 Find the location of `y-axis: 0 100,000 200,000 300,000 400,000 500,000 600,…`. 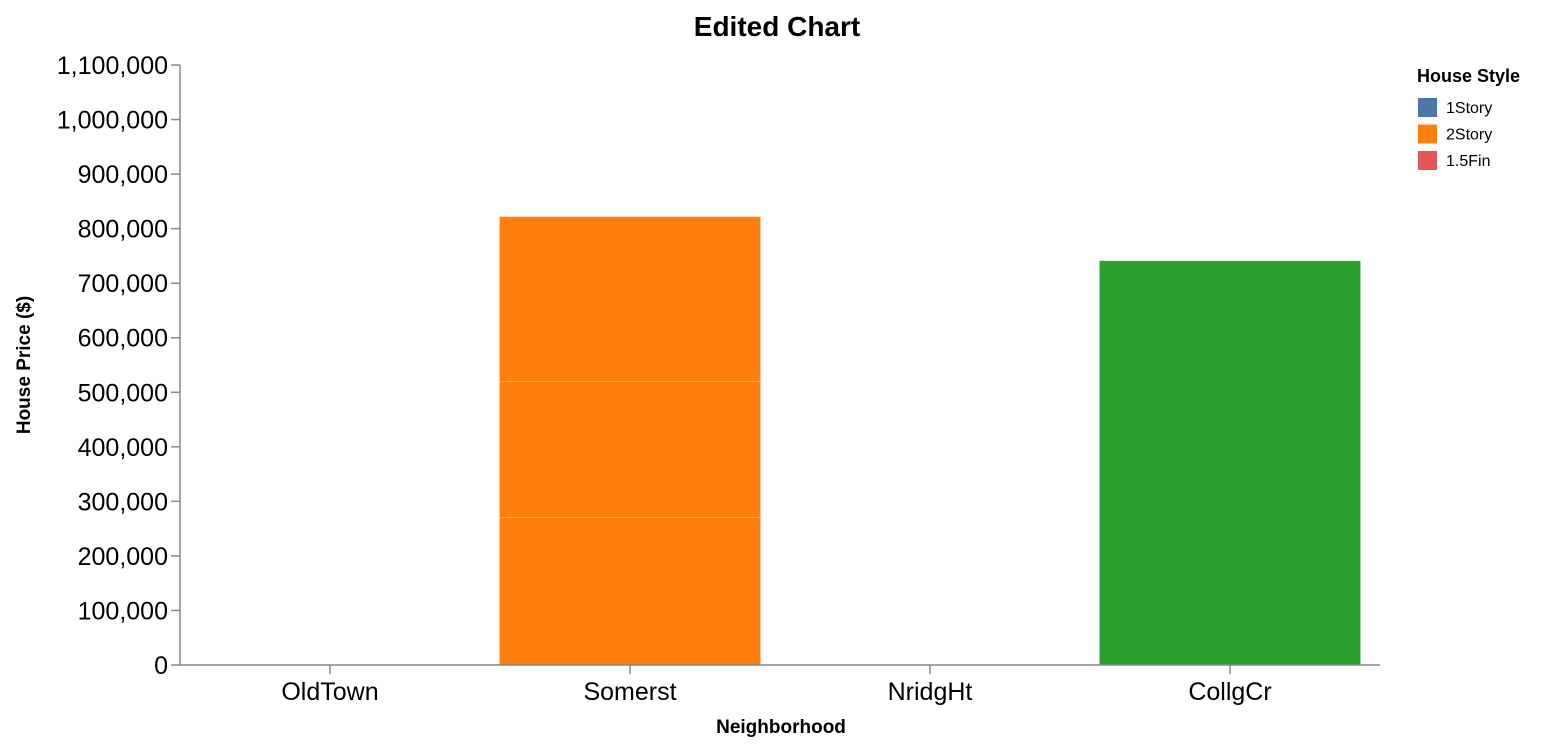

y-axis: 0 100,000 200,000 300,000 400,000 500,000 600,… is located at coordinates (119, 366).